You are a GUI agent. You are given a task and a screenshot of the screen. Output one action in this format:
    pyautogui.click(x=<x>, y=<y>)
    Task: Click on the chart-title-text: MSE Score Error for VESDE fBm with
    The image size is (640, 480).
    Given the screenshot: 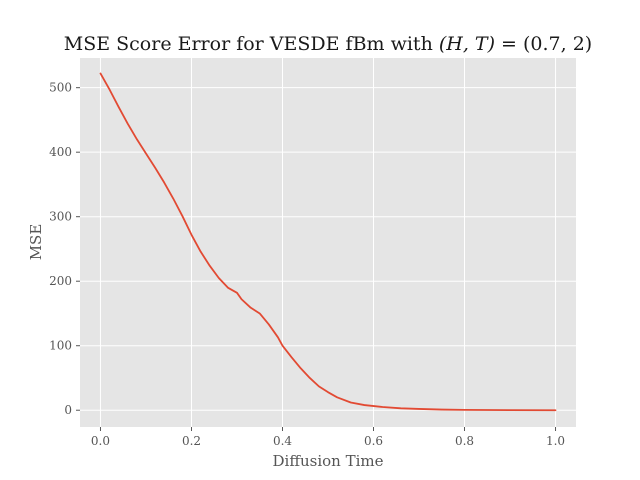 What is the action you would take?
    pyautogui.click(x=251, y=44)
    